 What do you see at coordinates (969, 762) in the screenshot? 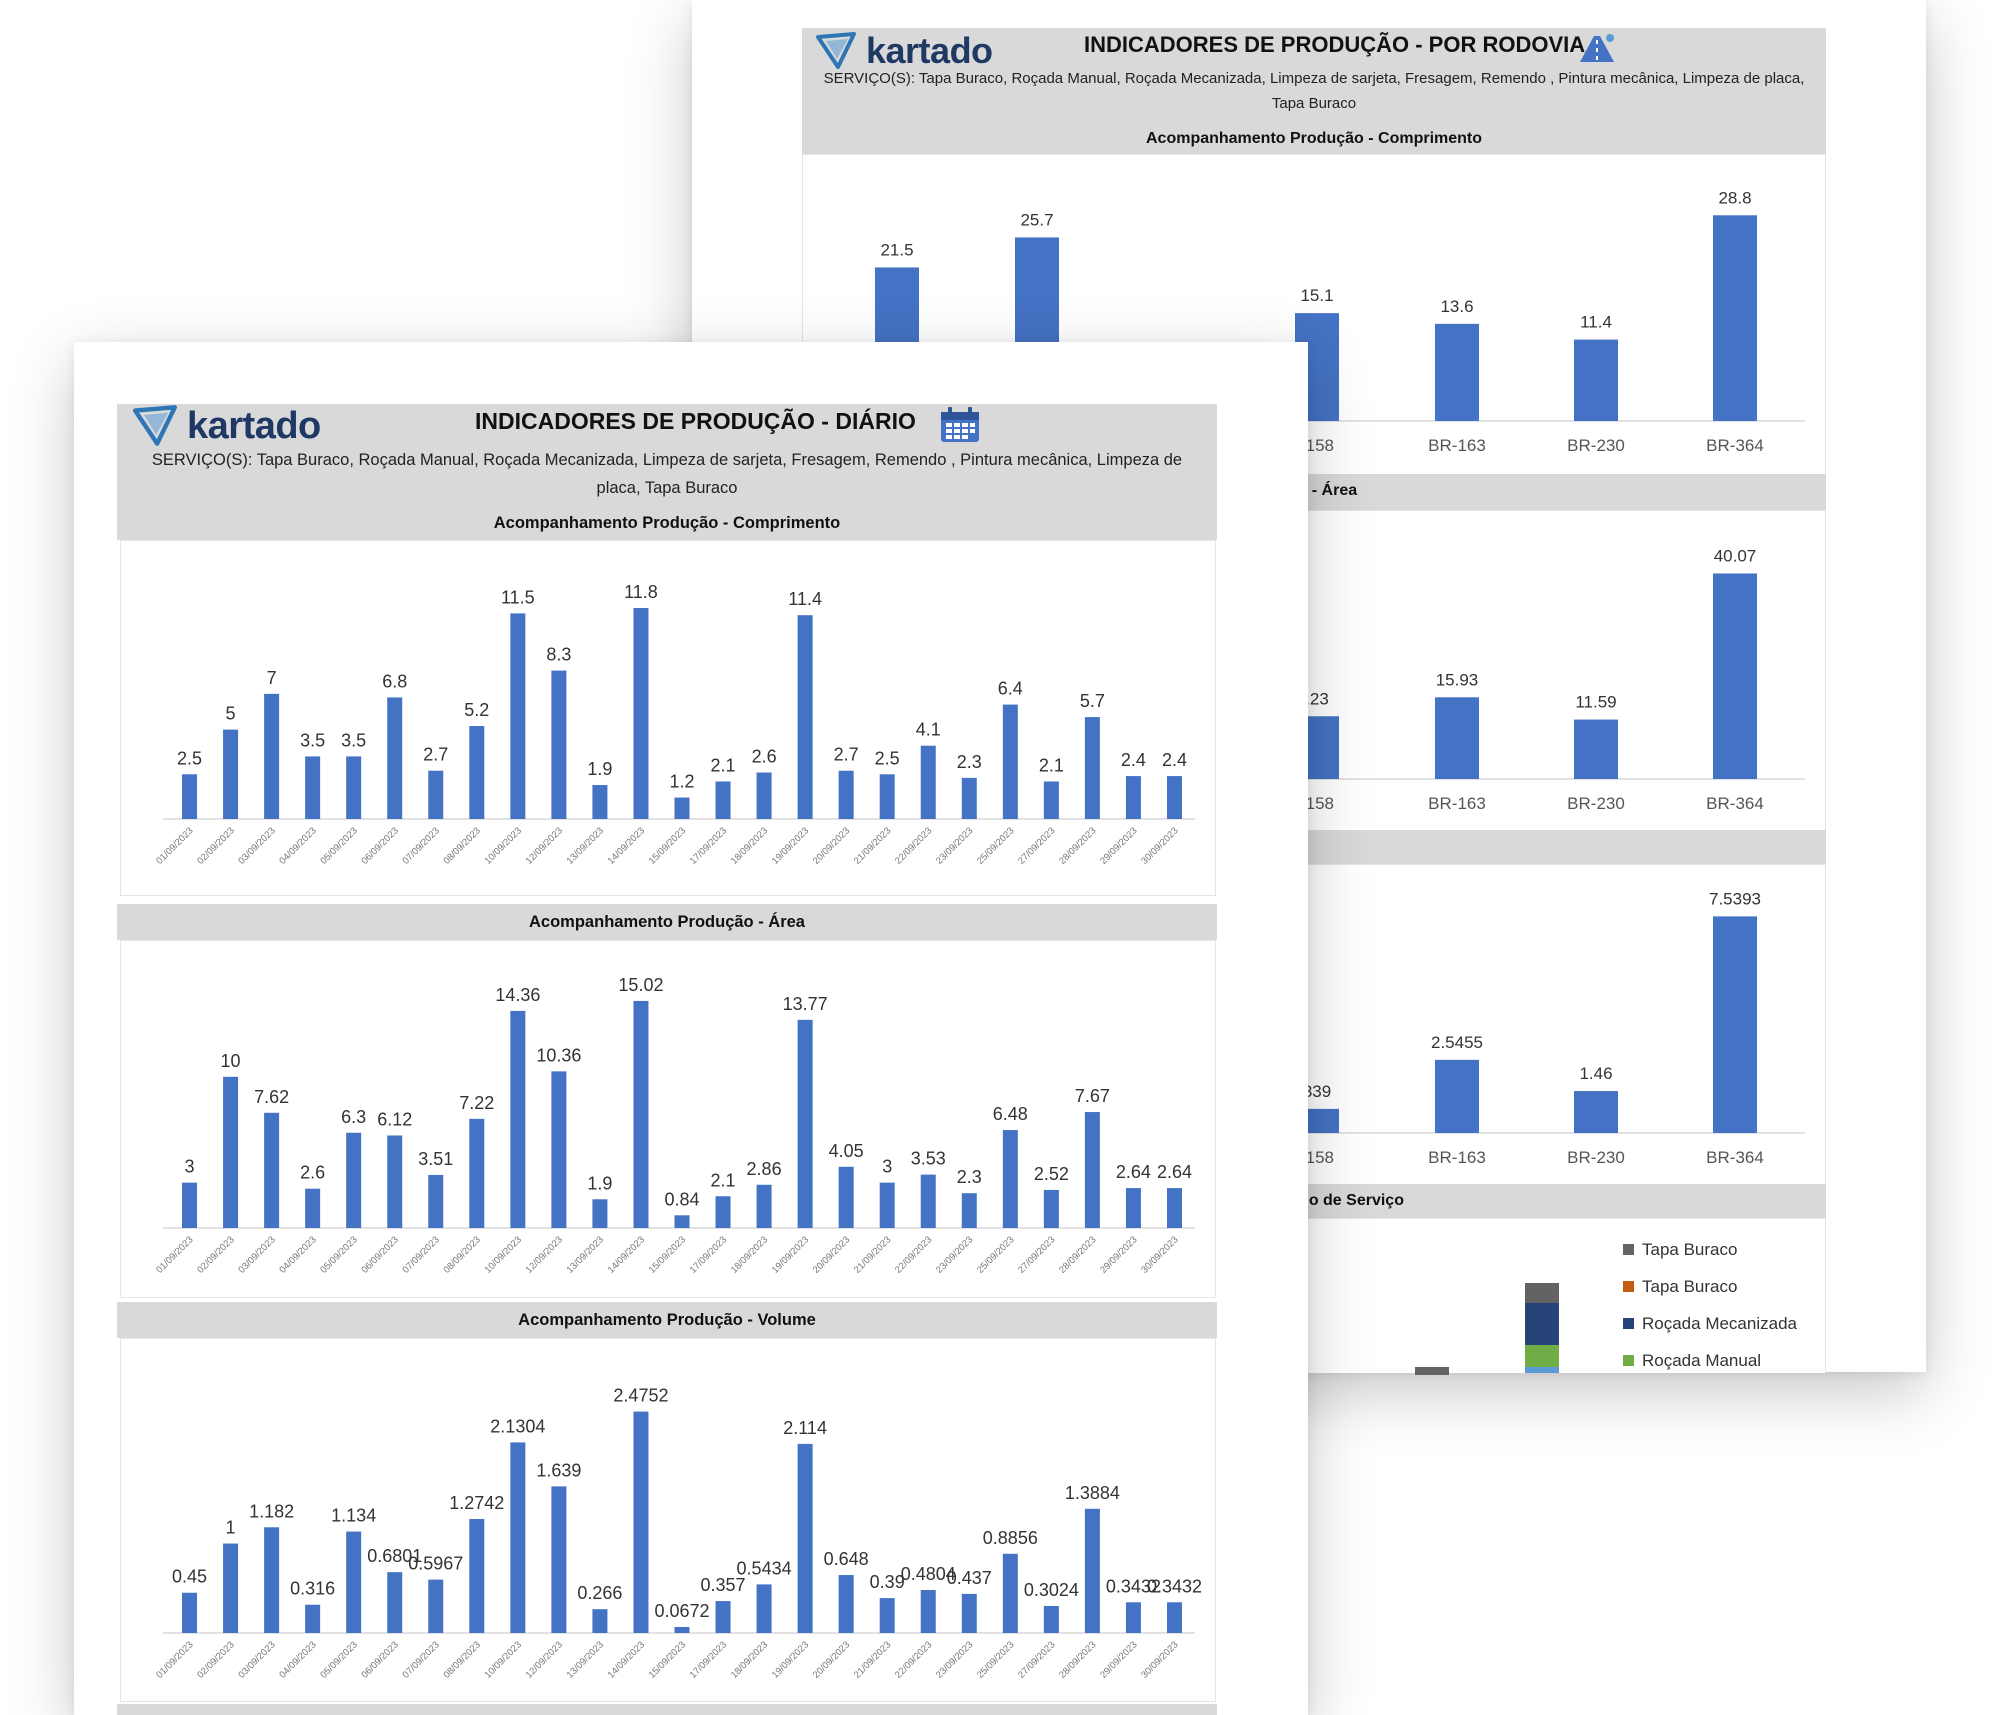
I see `data-label: 2.3` at bounding box center [969, 762].